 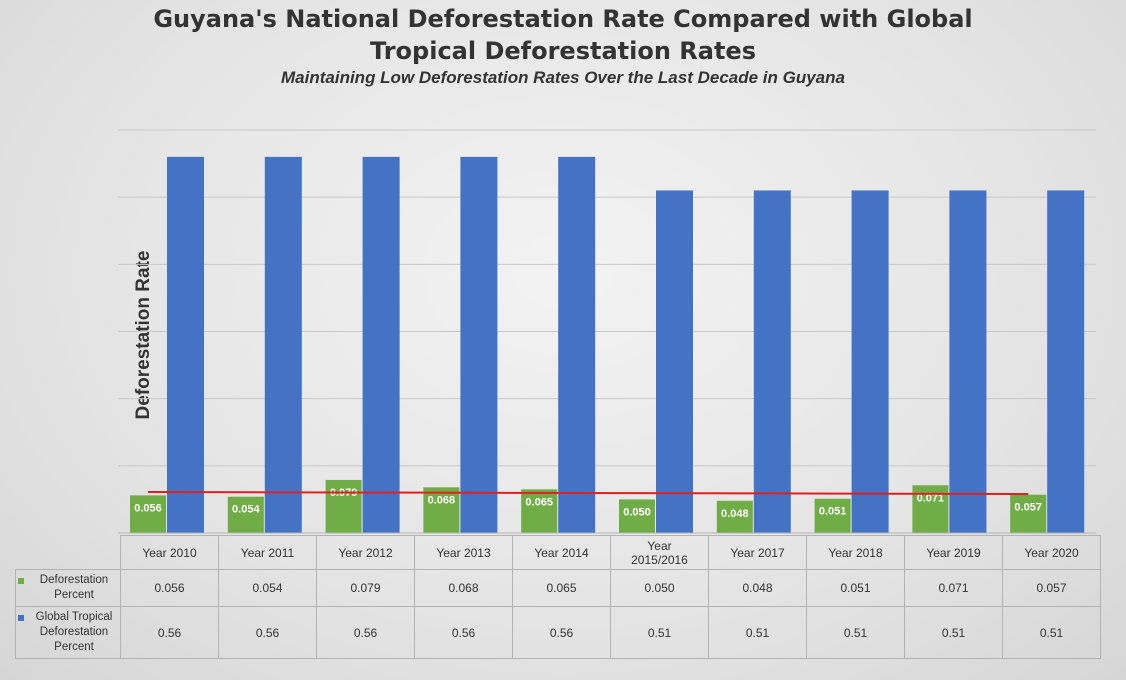 I want to click on category-label: Year 2015/2016, so click(x=659, y=552).